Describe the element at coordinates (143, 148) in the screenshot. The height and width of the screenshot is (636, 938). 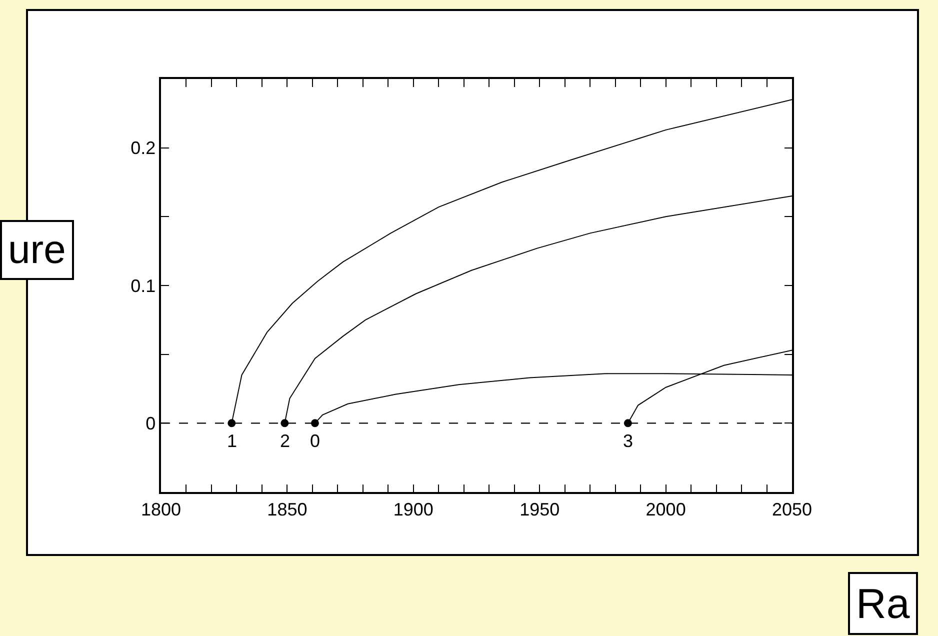
I see `y-tick-label: 0.2` at that location.